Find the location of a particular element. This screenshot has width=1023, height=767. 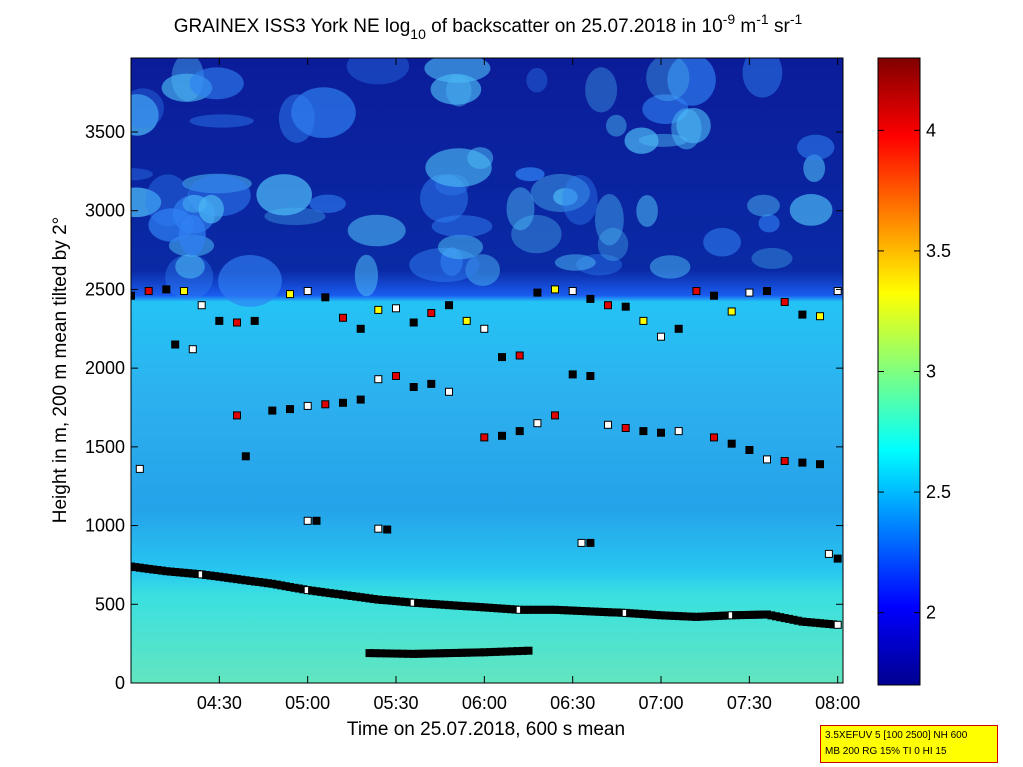

y-tick-label: 500 is located at coordinates (110, 604).